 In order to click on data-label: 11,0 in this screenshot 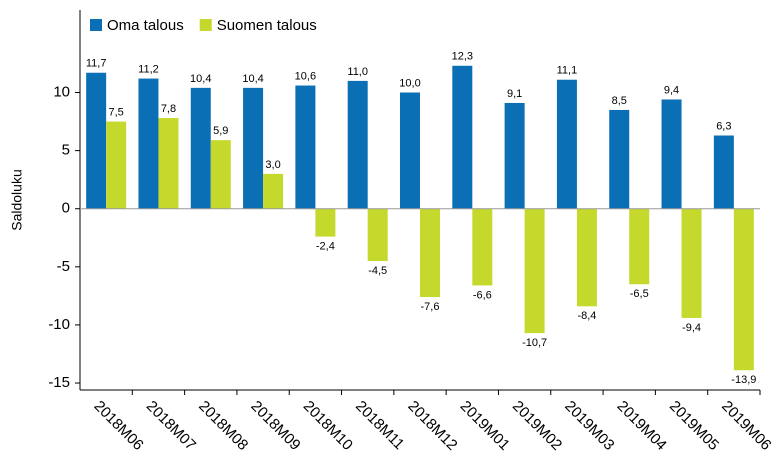, I will do `click(357, 72)`.